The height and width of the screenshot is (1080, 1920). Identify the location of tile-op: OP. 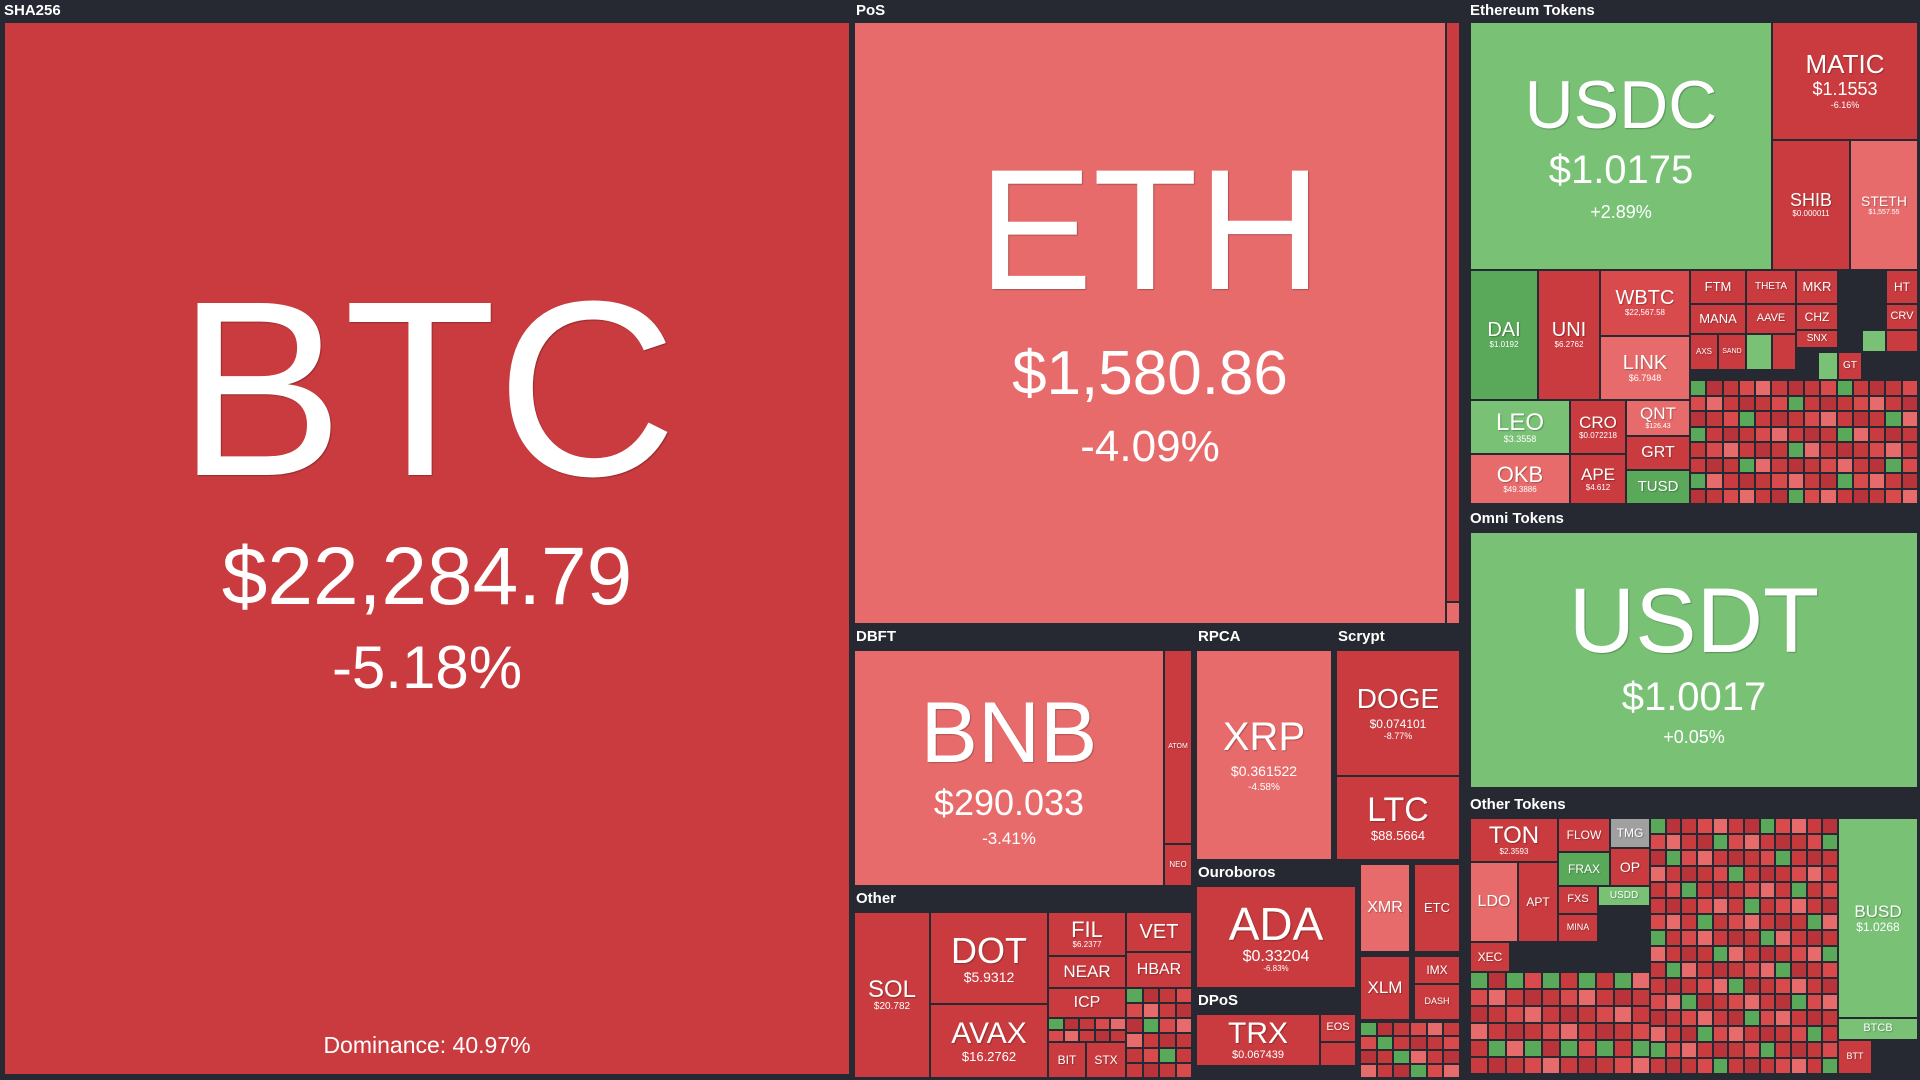
(1630, 867).